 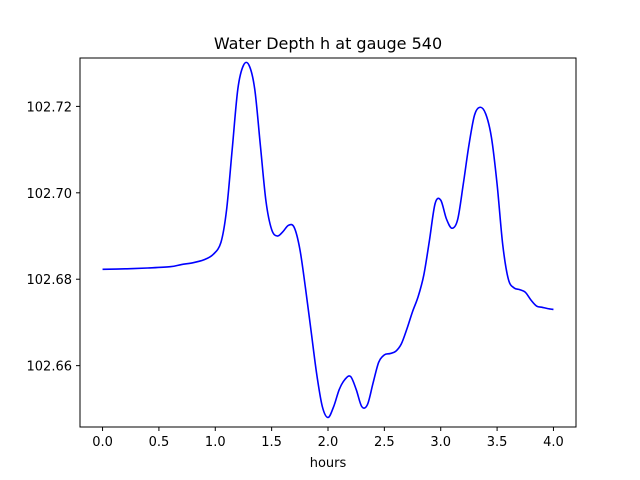 What do you see at coordinates (50, 194) in the screenshot?
I see `y-tick-label: 102.70` at bounding box center [50, 194].